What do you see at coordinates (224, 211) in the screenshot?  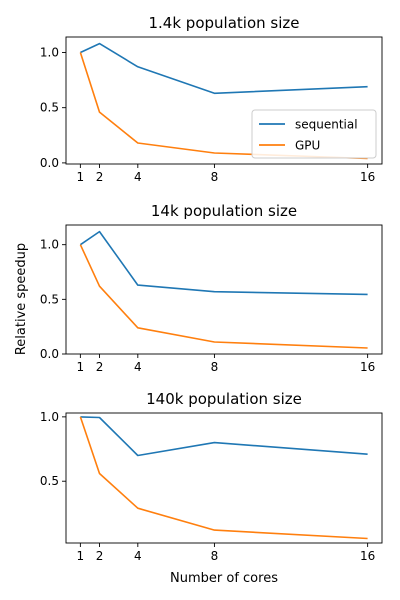 I see `chart-title: 14k population size` at bounding box center [224, 211].